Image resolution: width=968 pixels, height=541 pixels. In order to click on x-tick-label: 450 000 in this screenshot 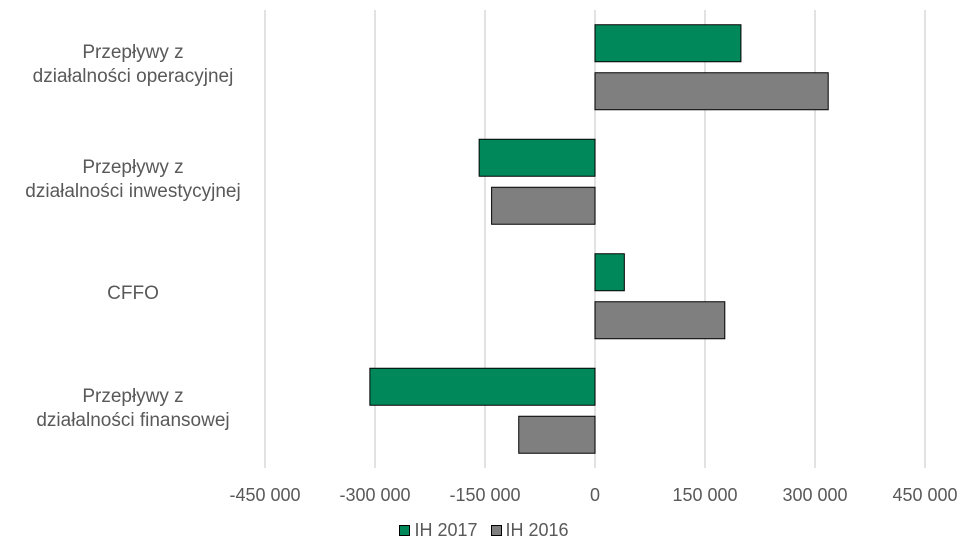, I will do `click(924, 495)`.